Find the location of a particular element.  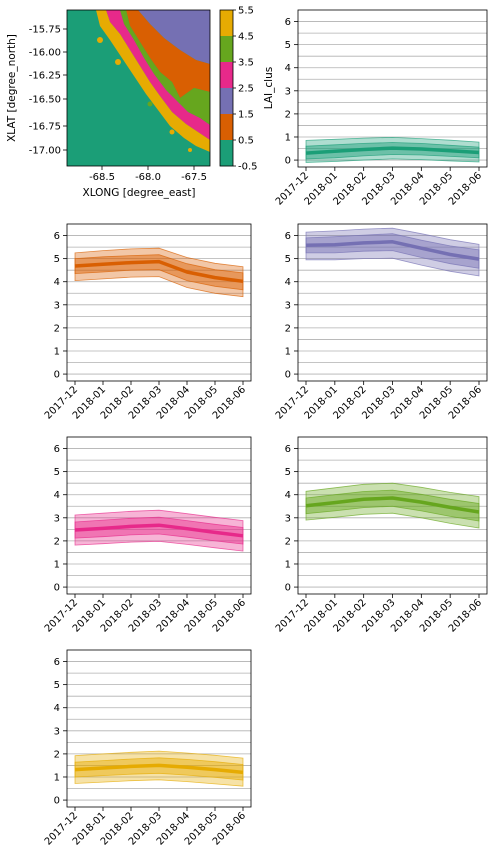

map-x-tick-label: -67.5 is located at coordinates (194, 177).